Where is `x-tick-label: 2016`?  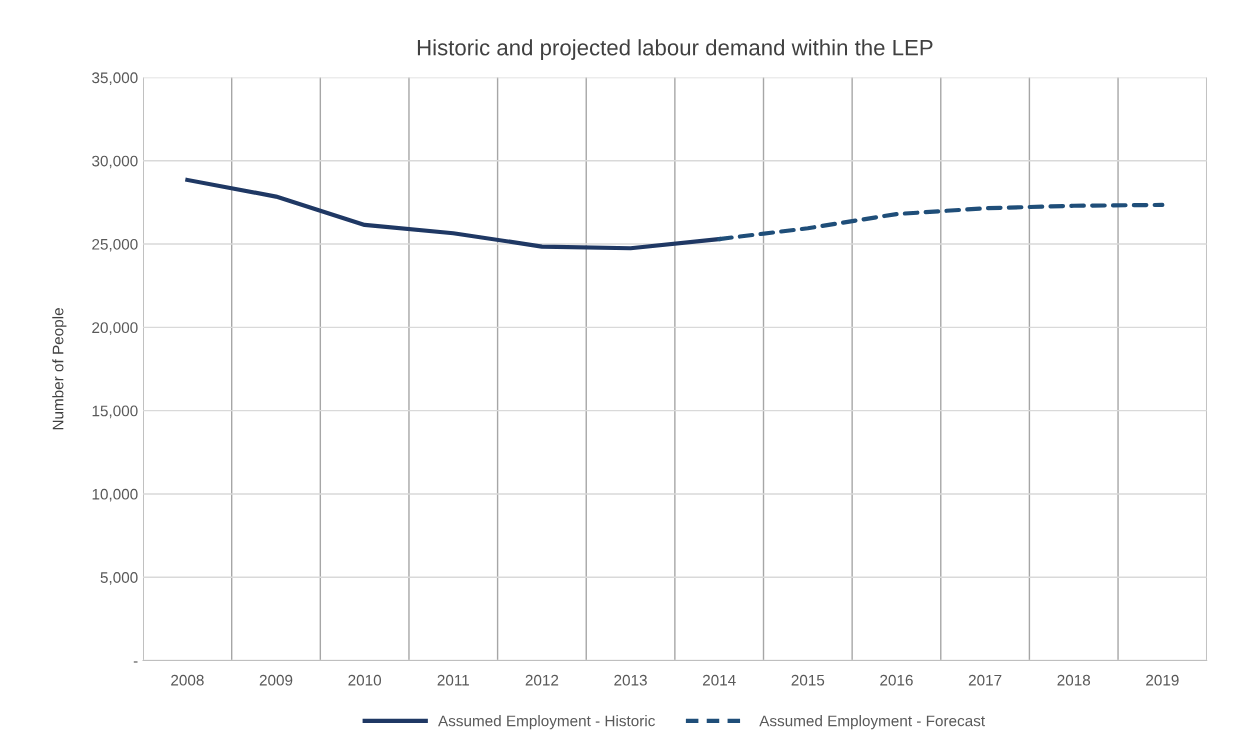
x-tick-label: 2016 is located at coordinates (896, 680).